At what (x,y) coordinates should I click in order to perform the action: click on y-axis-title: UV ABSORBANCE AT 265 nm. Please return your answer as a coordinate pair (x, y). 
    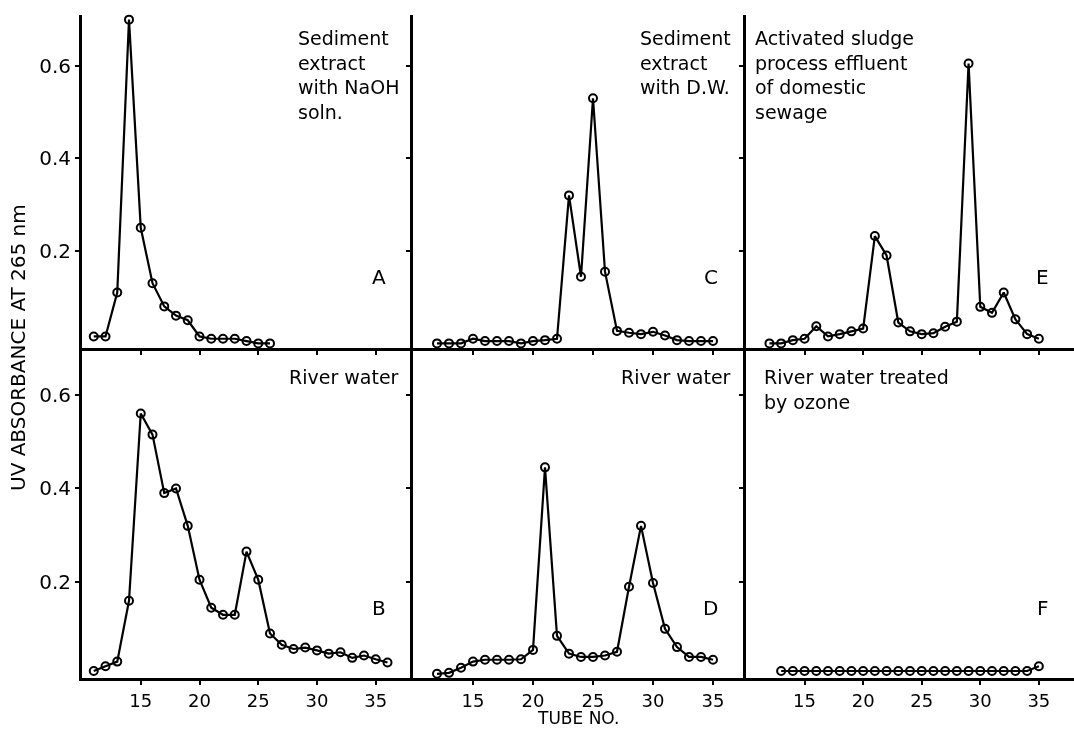
    Looking at the image, I should click on (18, 347).